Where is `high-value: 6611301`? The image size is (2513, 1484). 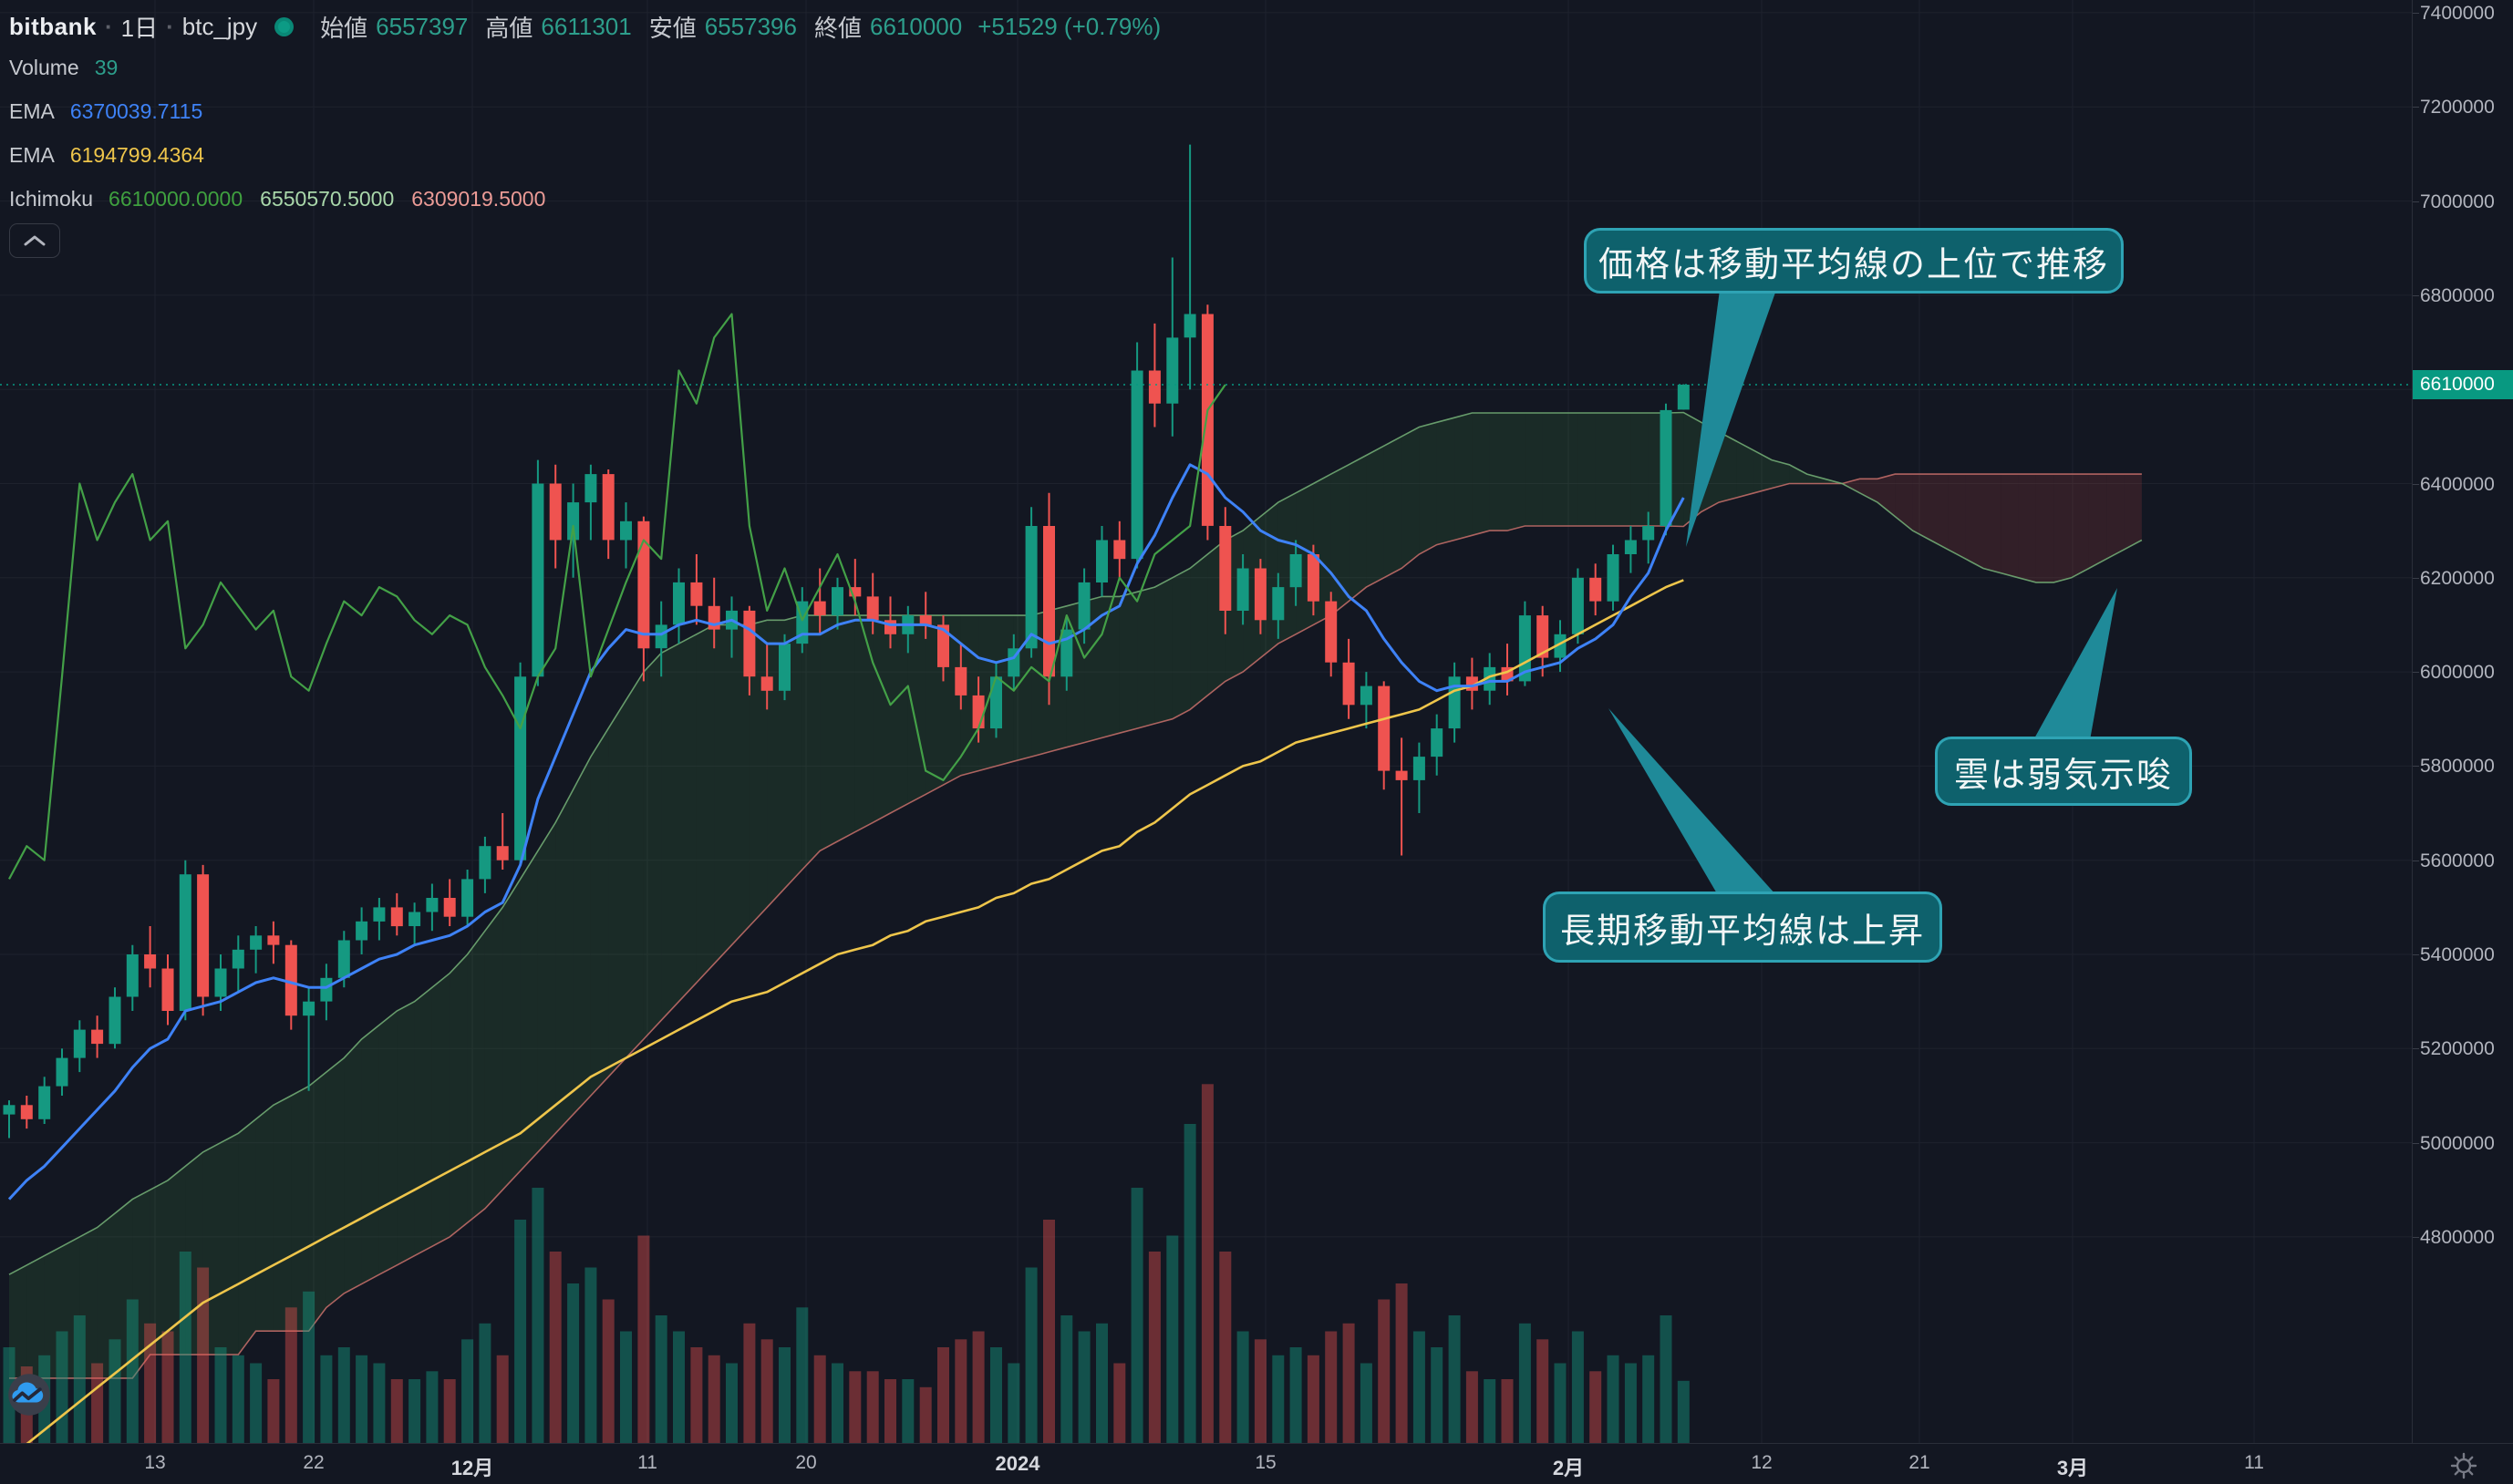
high-value: 6611301 is located at coordinates (586, 26).